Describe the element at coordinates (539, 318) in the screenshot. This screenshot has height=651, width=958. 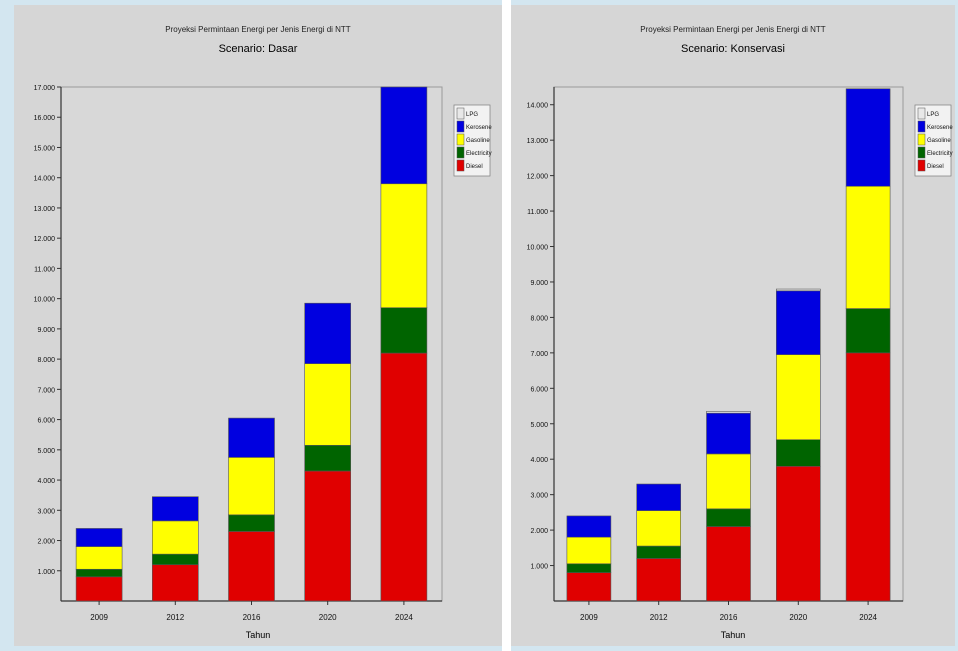
I see `y-tick-label: 8.000` at that location.